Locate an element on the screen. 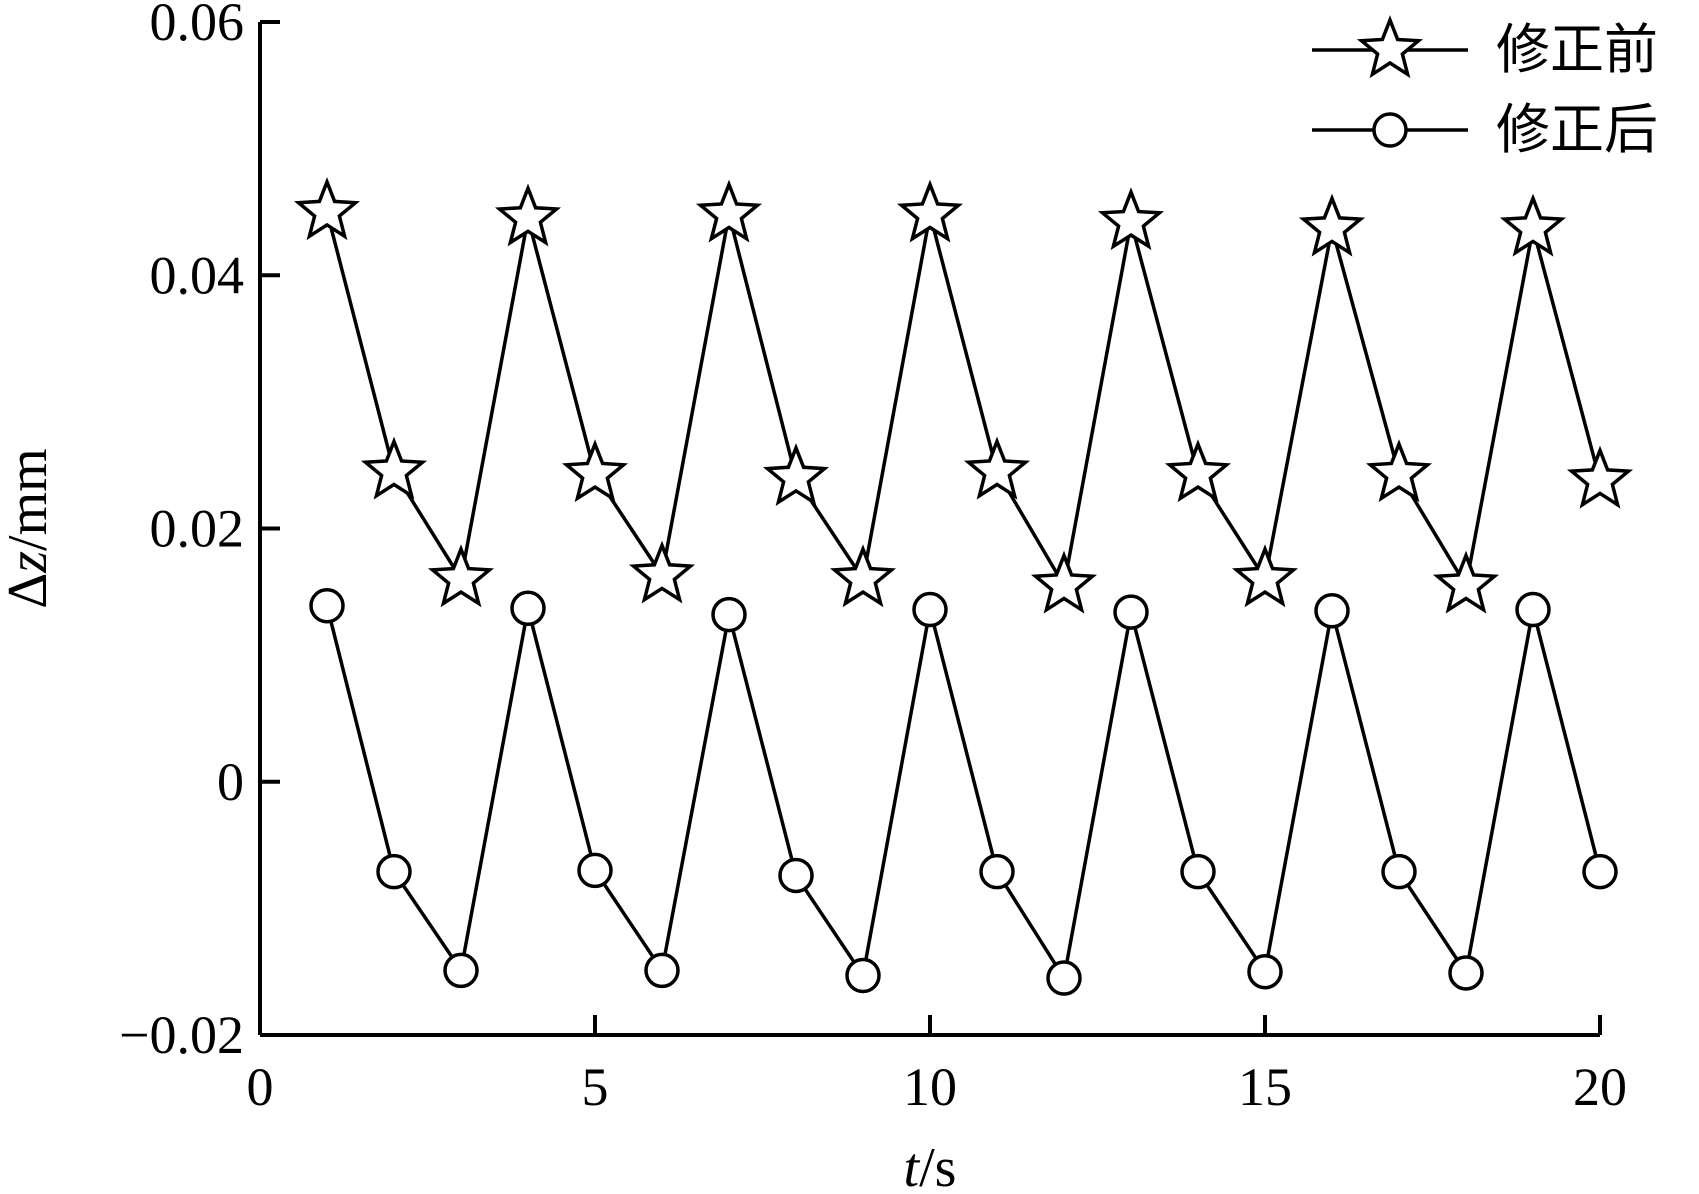 The image size is (1699, 1194). x-tick-label: 20 is located at coordinates (1600, 1087).